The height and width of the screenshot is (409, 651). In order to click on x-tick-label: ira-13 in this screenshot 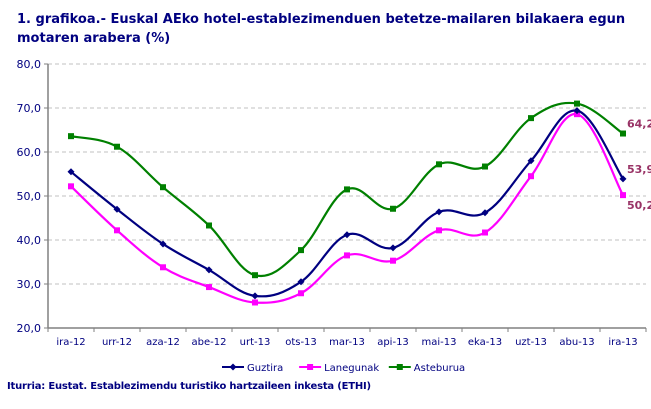, I will do `click(622, 342)`.